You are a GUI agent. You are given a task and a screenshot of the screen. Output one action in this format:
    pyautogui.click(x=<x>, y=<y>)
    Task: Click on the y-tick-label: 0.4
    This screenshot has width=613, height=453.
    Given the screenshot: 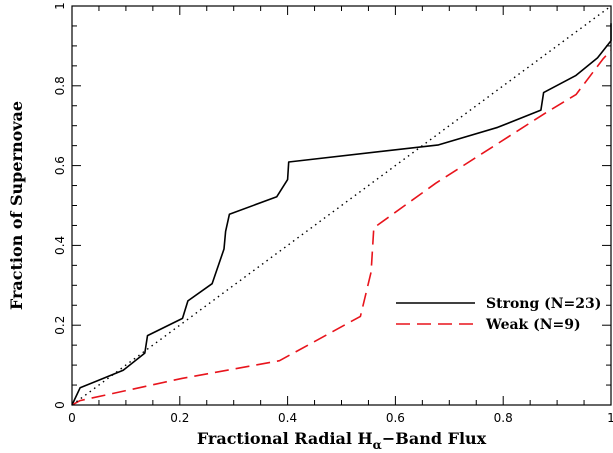 What is the action you would take?
    pyautogui.click(x=60, y=245)
    